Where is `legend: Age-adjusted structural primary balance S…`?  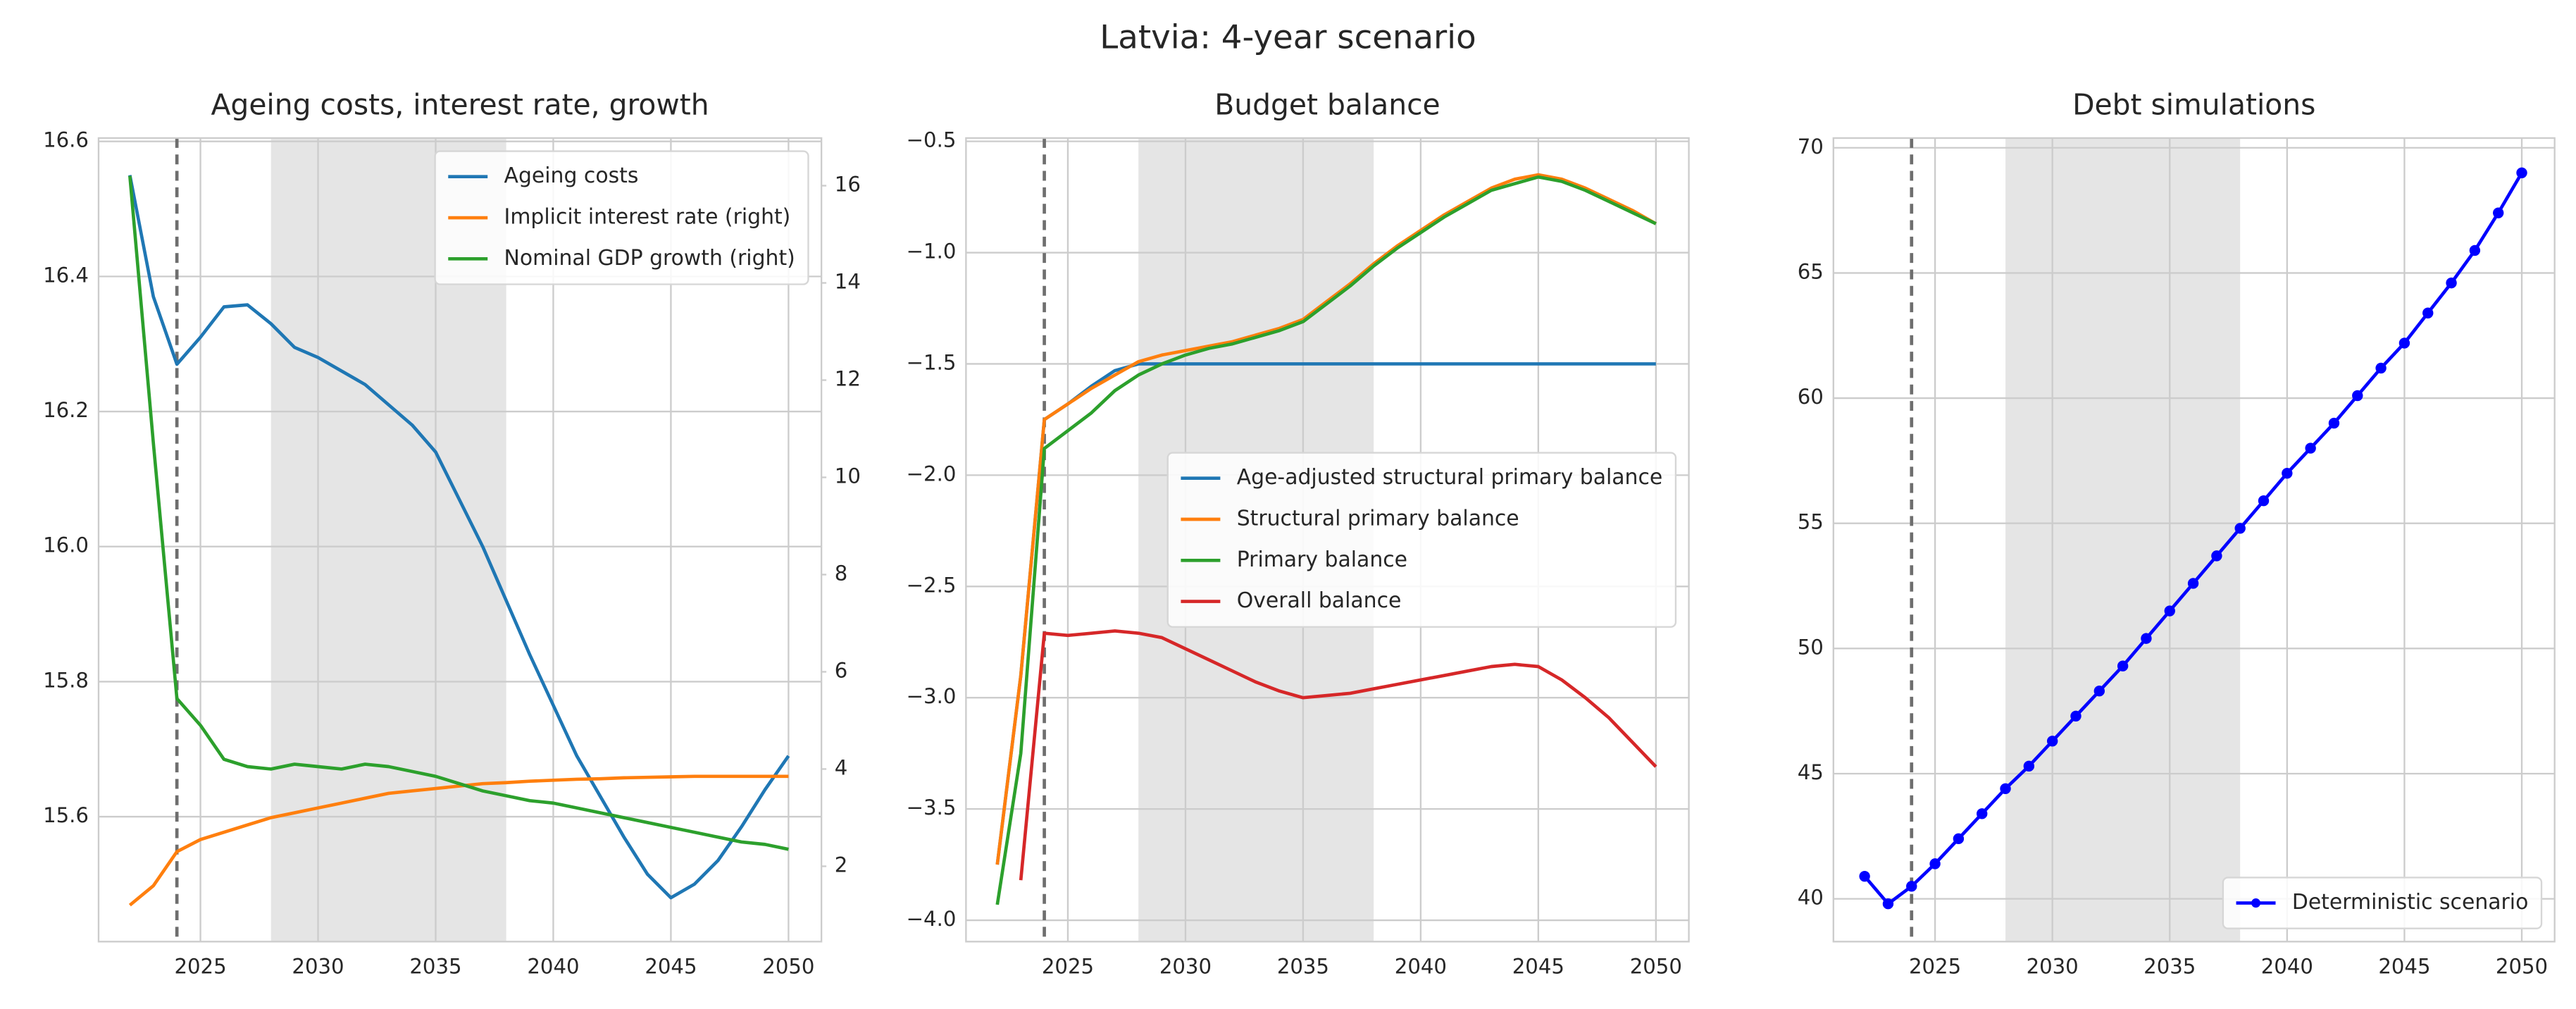
legend: Age-adjusted structural primary balance S… is located at coordinates (1421, 540).